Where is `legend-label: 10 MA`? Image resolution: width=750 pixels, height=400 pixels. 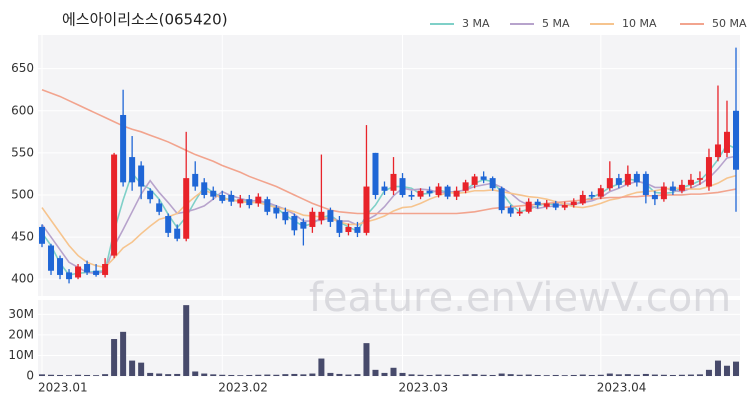
legend-label: 10 MA is located at coordinates (639, 23).